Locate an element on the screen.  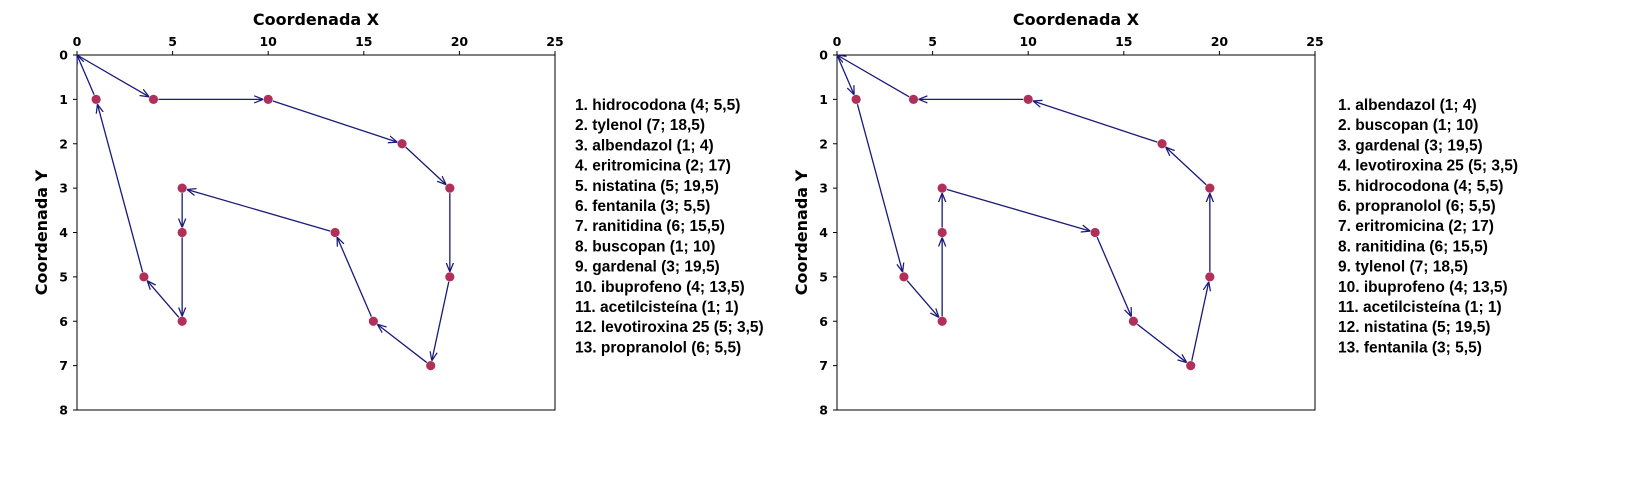
legend-item: 8. buscopan (1; 10) is located at coordinates (645, 246).